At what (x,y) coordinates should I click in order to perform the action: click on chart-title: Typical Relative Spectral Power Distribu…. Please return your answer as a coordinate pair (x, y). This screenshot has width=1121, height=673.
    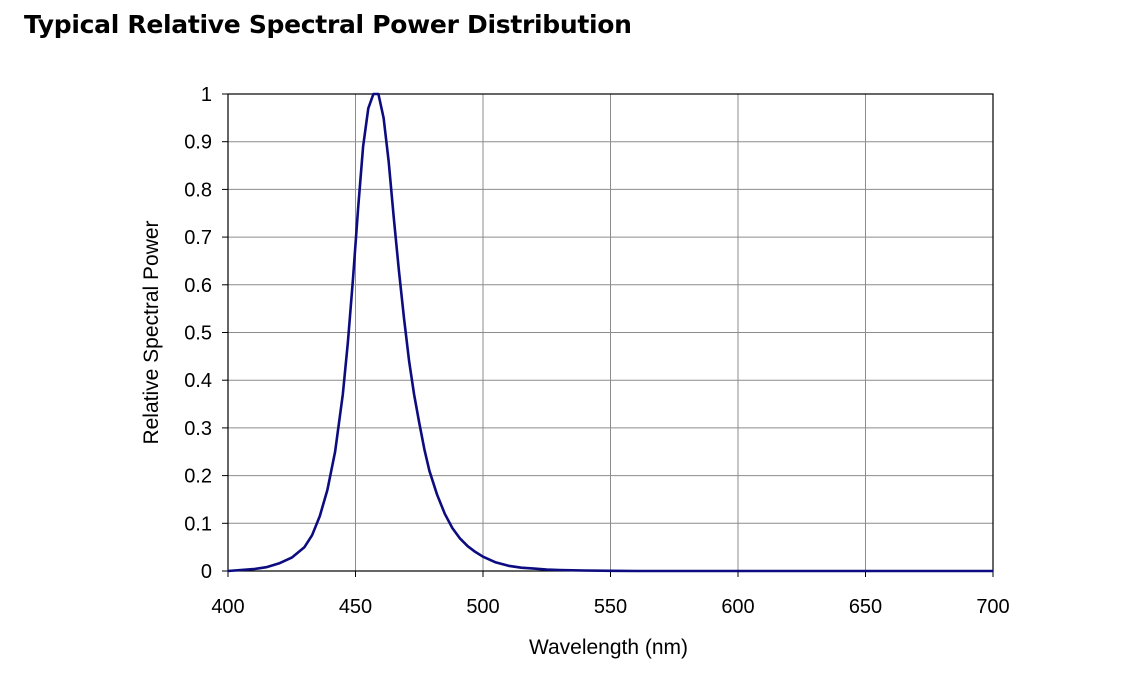
    Looking at the image, I should click on (328, 24).